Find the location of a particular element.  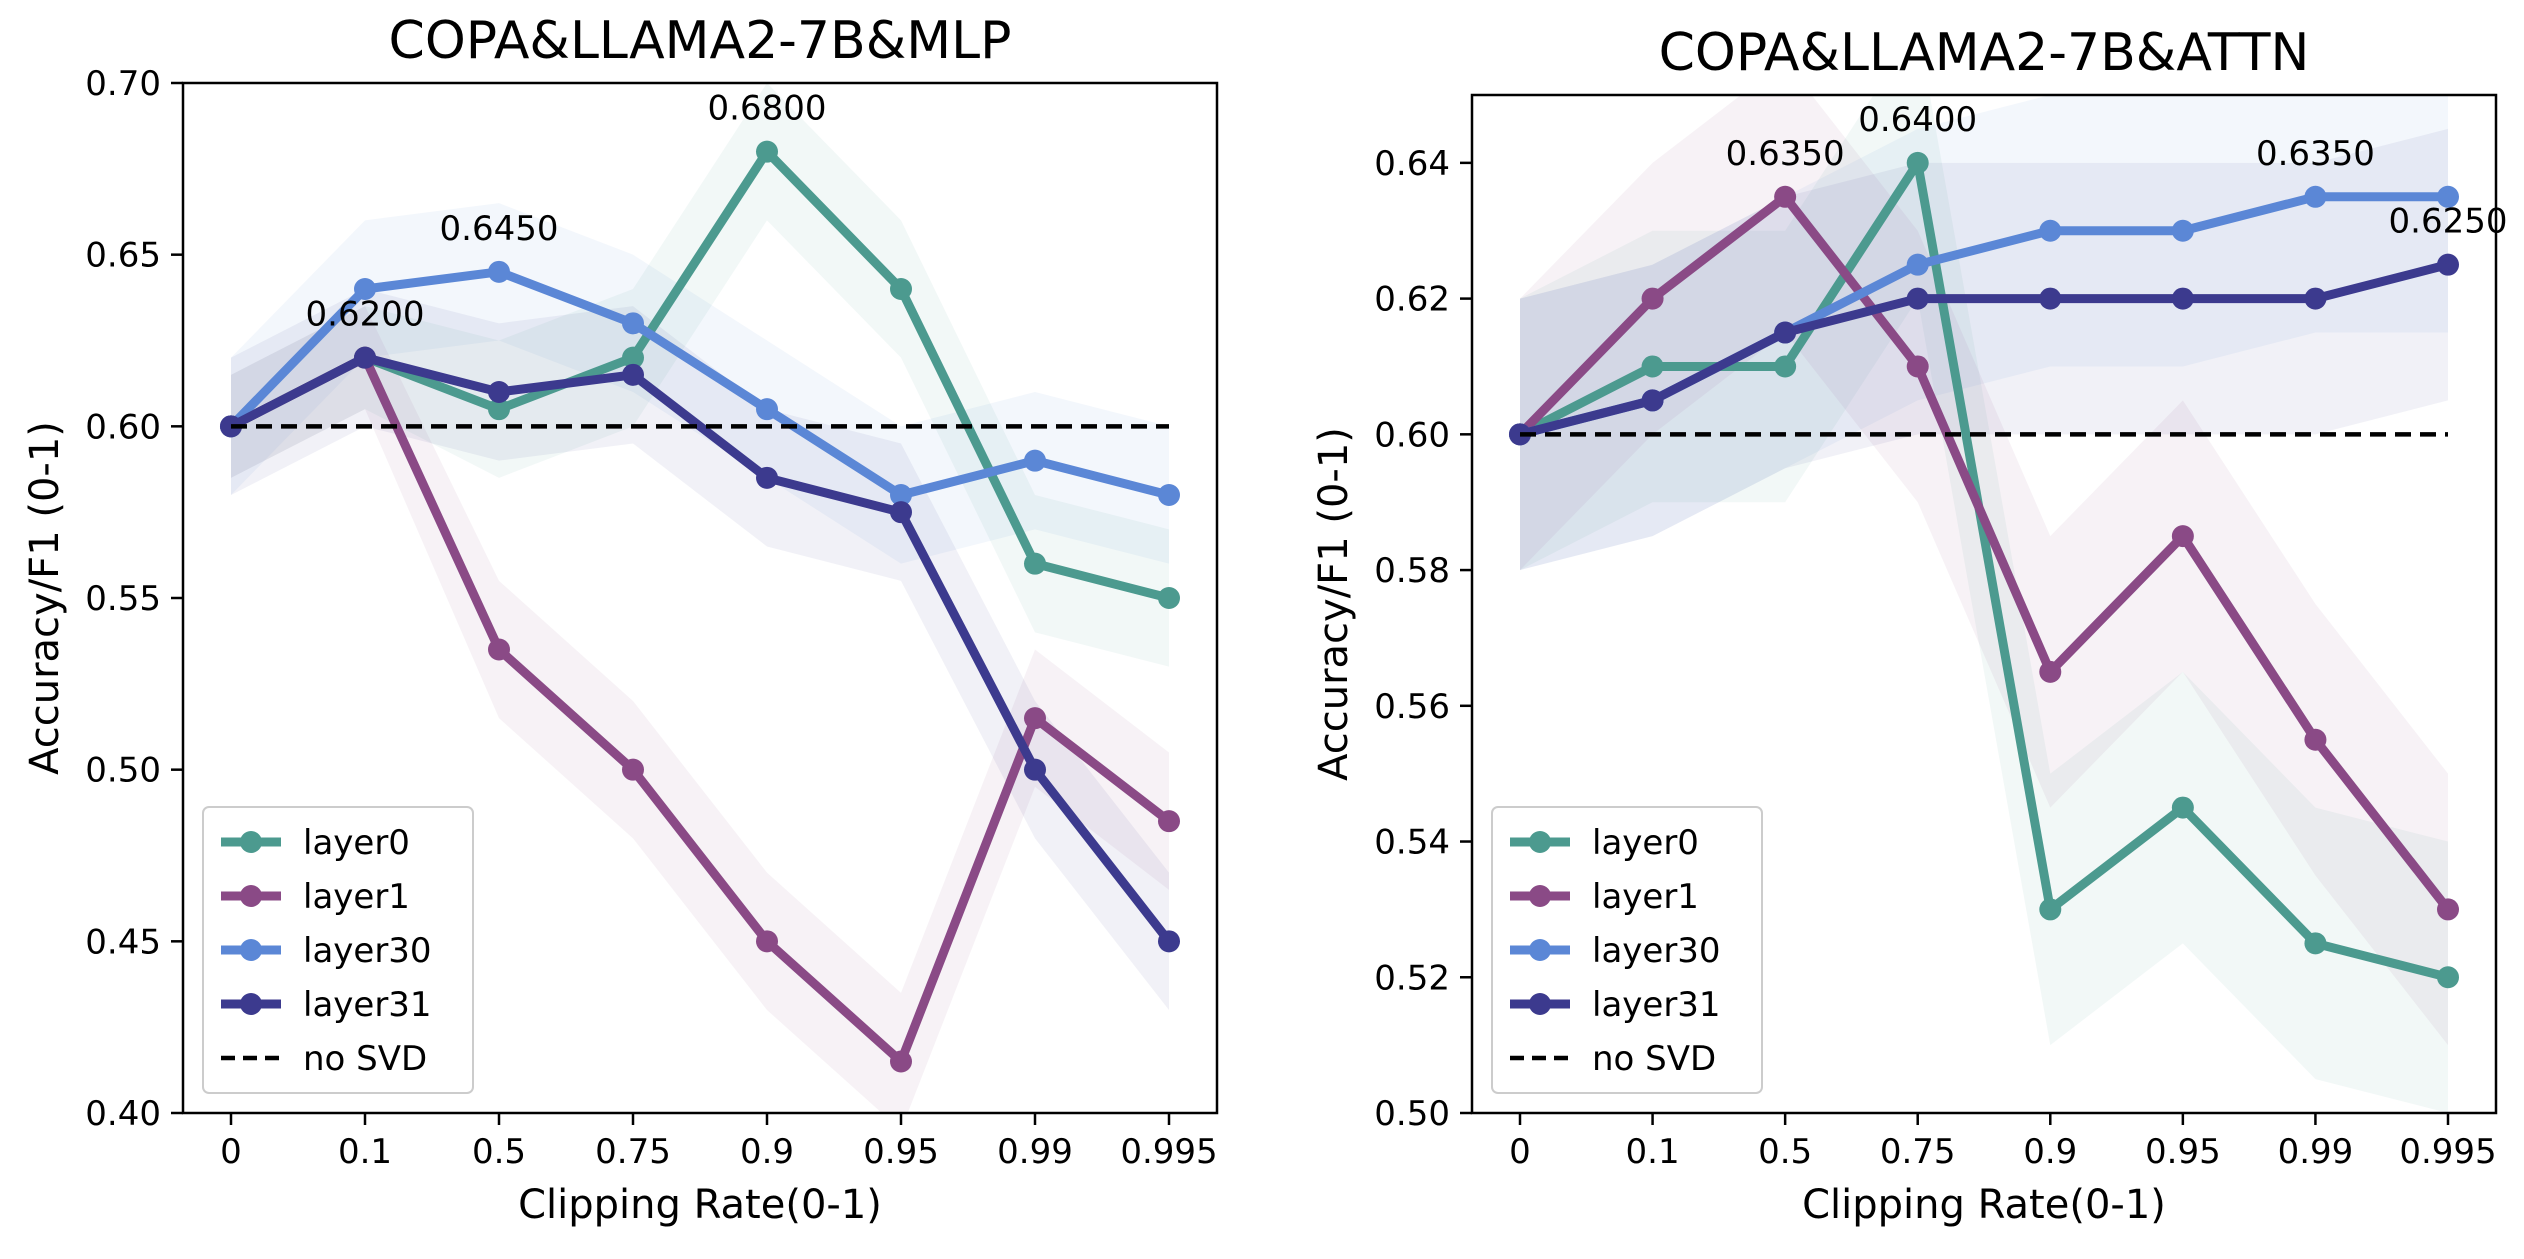

chart0-band-layer30 is located at coordinates (700, 383).